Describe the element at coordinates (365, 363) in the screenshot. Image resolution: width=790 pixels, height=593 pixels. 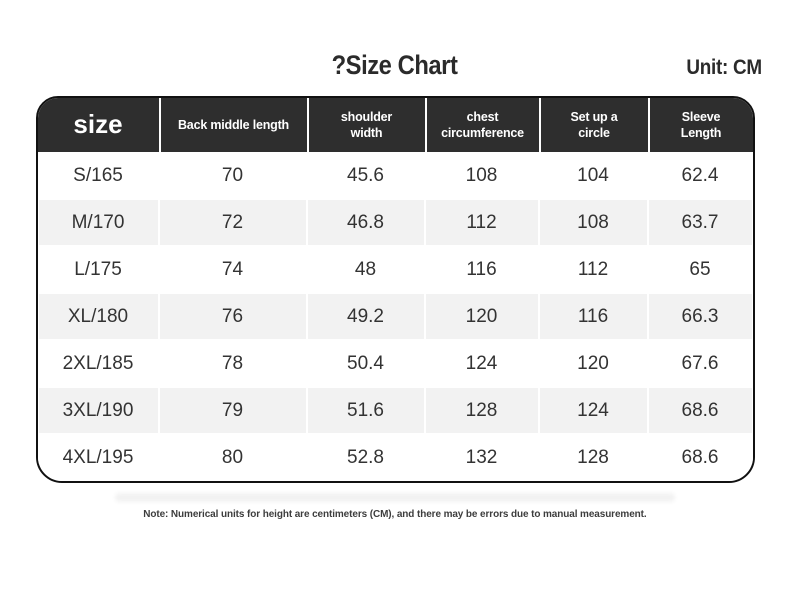
I see `value-cell: 50.4` at that location.